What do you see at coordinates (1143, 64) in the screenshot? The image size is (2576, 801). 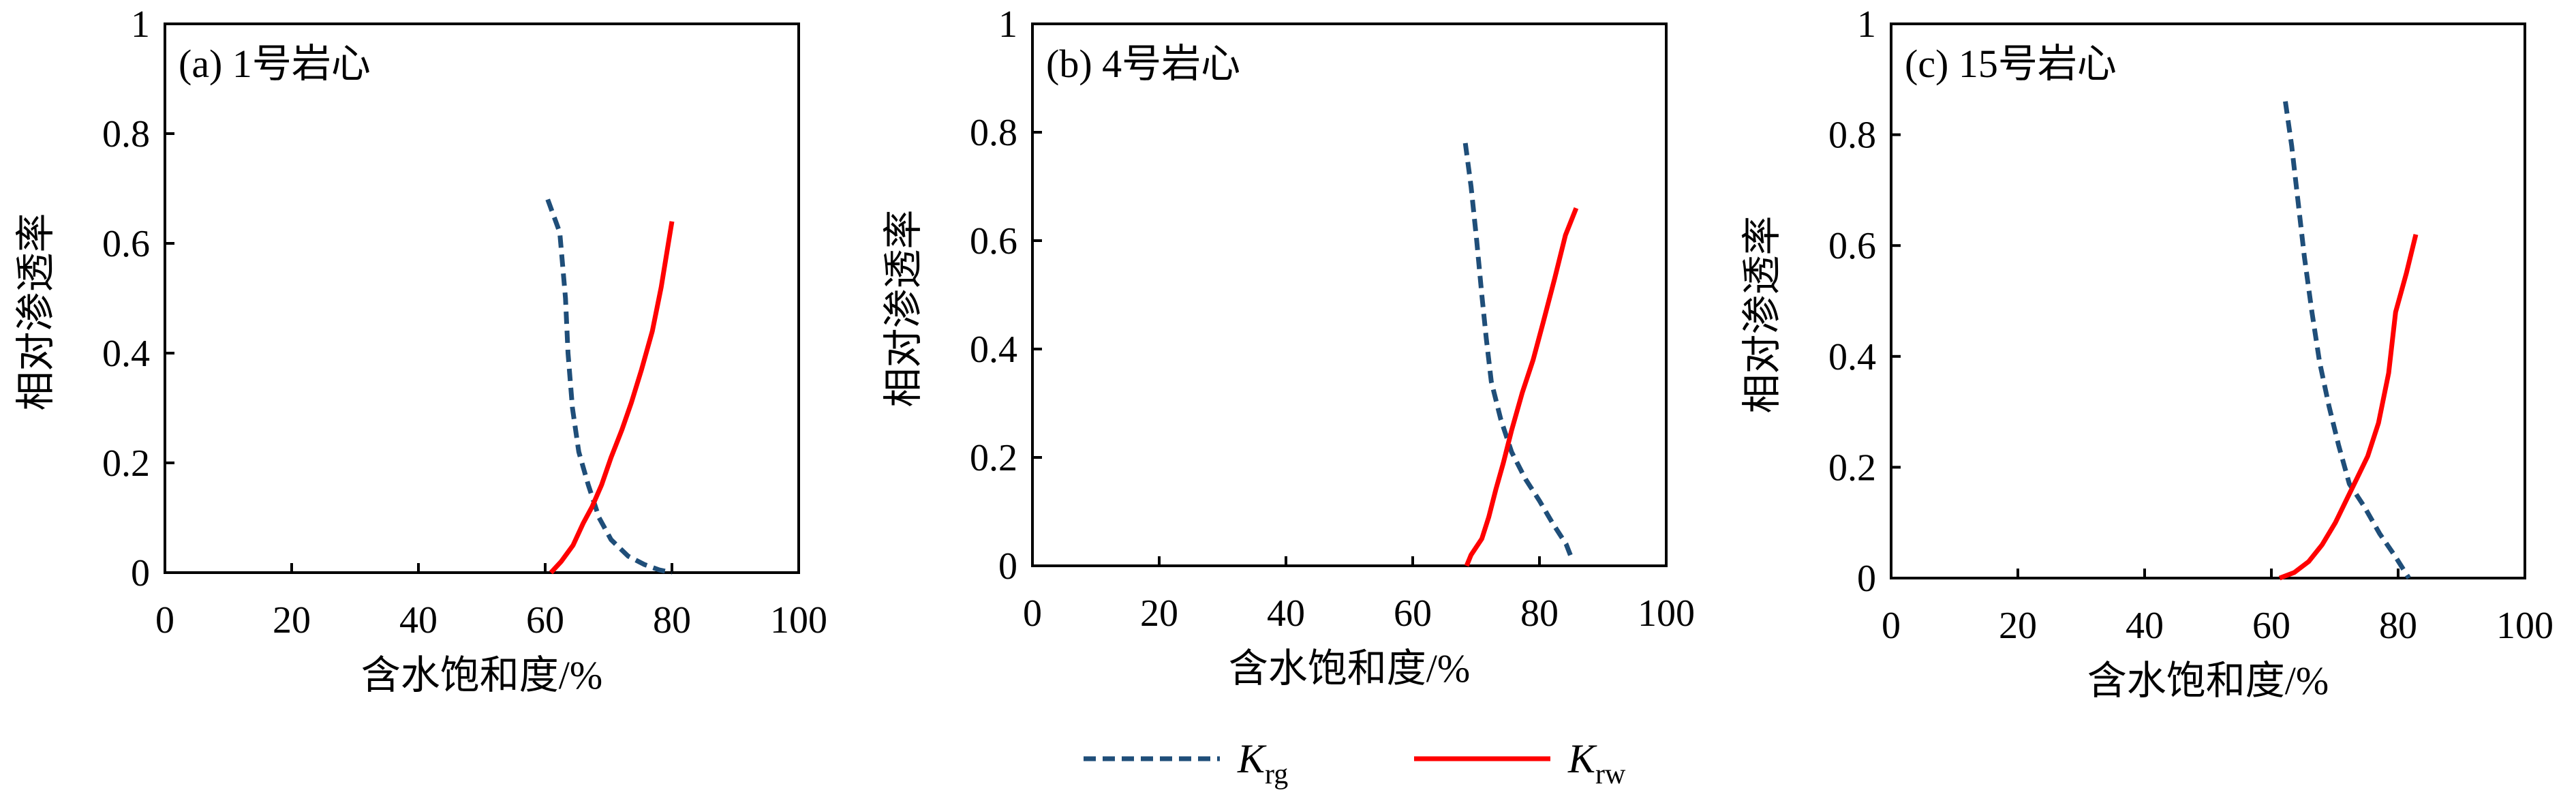 I see `panel-label: (b) 4号岩心` at bounding box center [1143, 64].